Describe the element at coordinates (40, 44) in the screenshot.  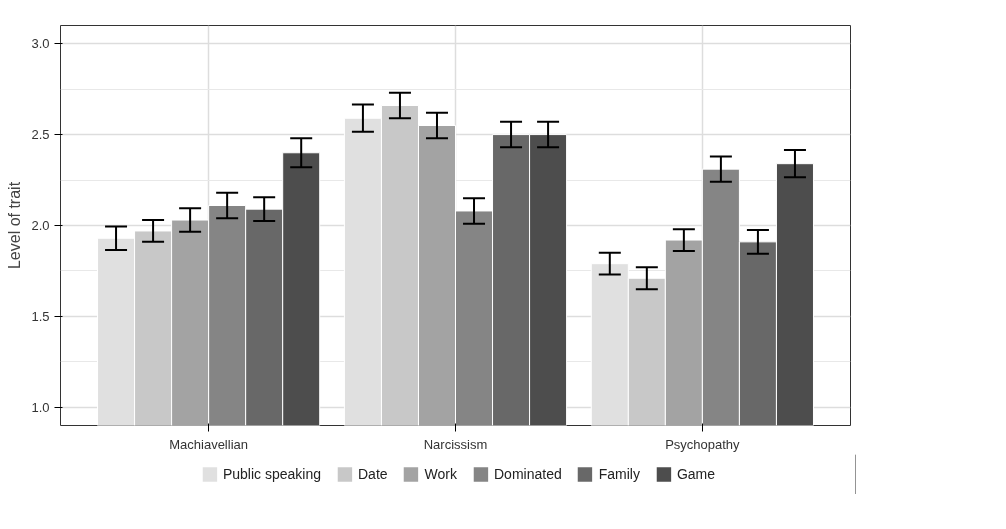
I see `y-tick-label: 3.0` at that location.